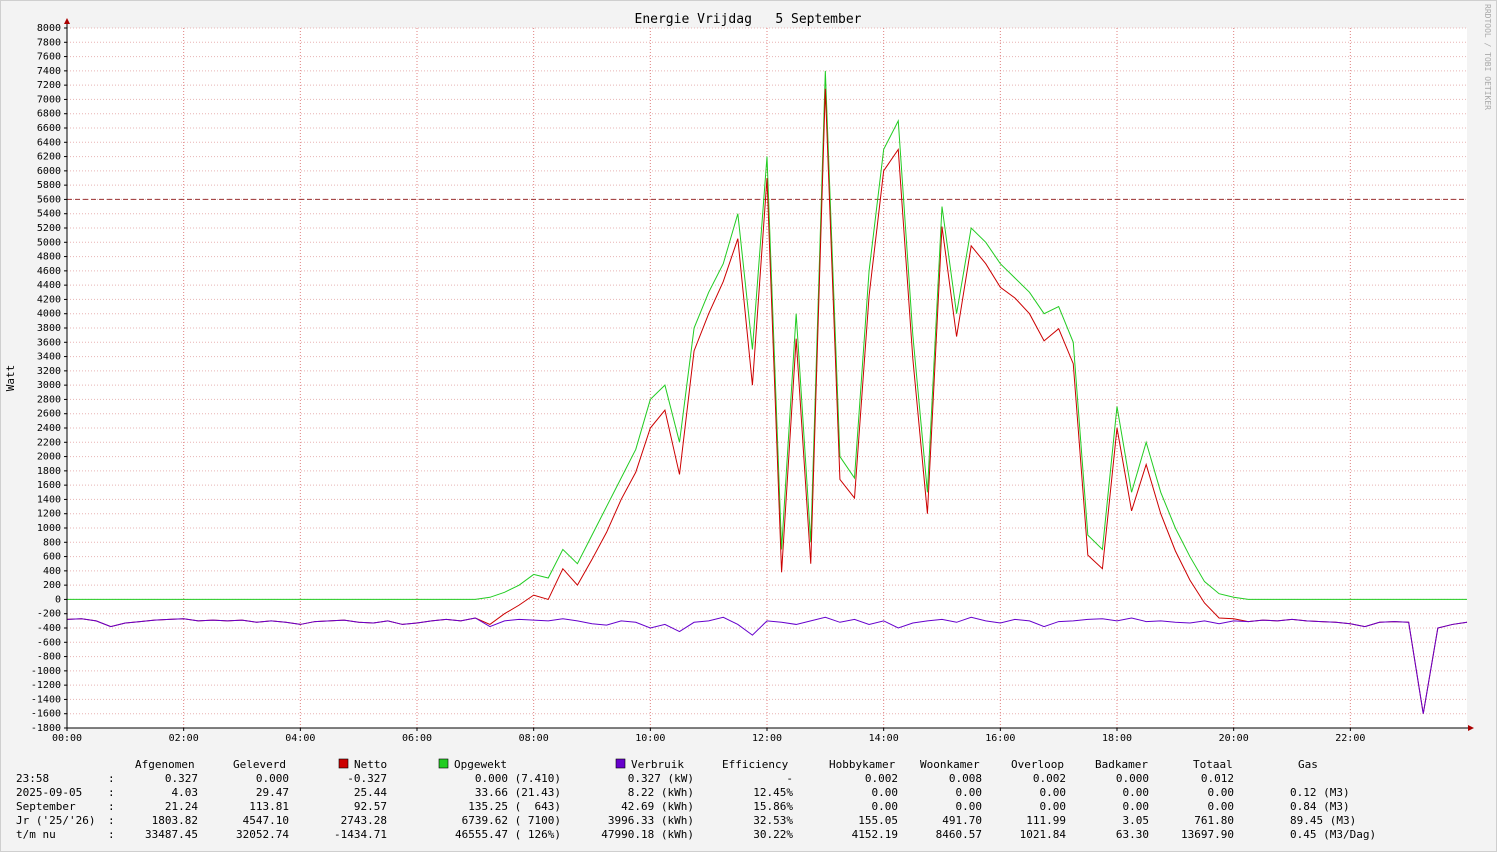  Describe the element at coordinates (1117, 738) in the screenshot. I see `x-tick-label: 18:00` at that location.